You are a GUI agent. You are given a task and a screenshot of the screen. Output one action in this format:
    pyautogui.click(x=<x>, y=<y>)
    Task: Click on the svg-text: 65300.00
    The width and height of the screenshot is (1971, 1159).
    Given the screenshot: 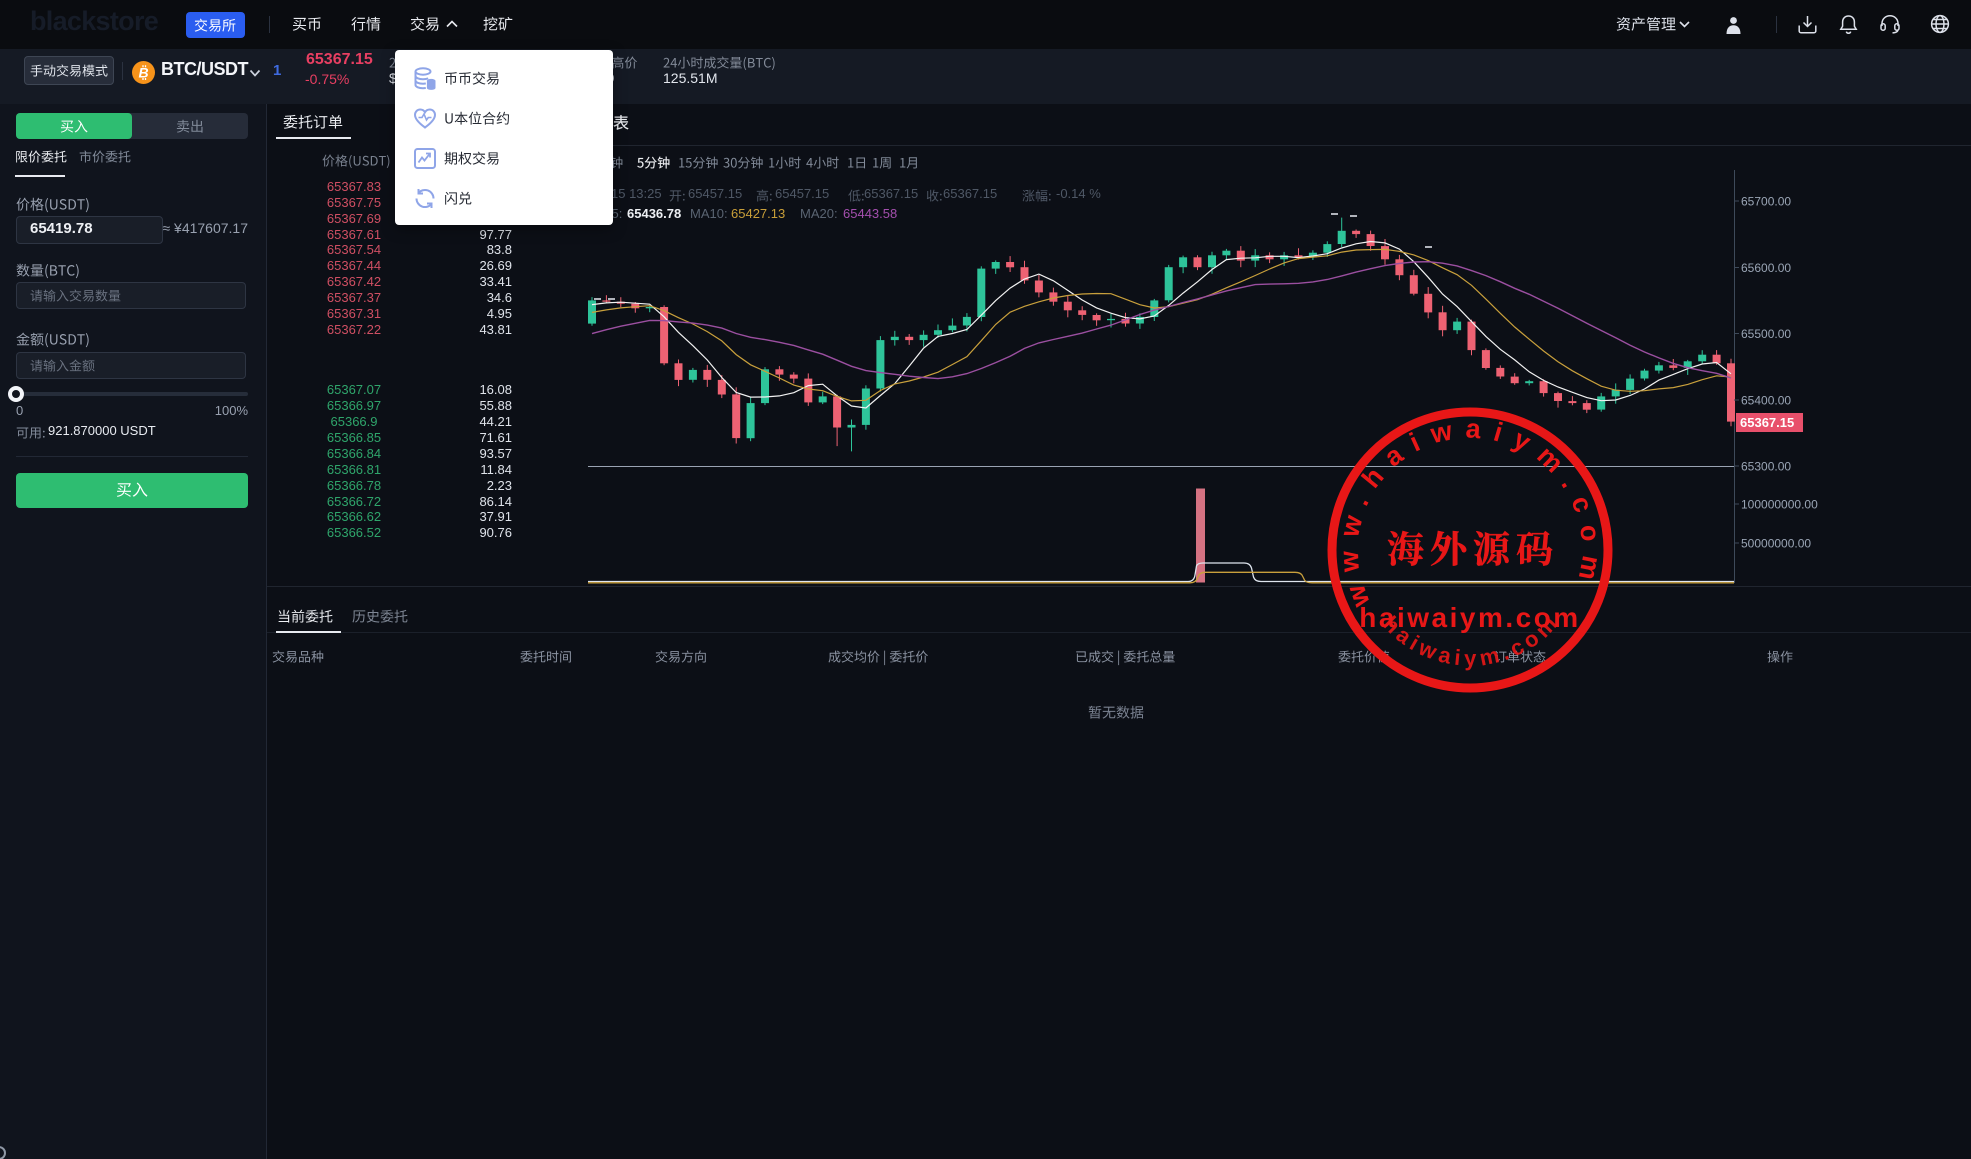 What is the action you would take?
    pyautogui.click(x=1766, y=467)
    